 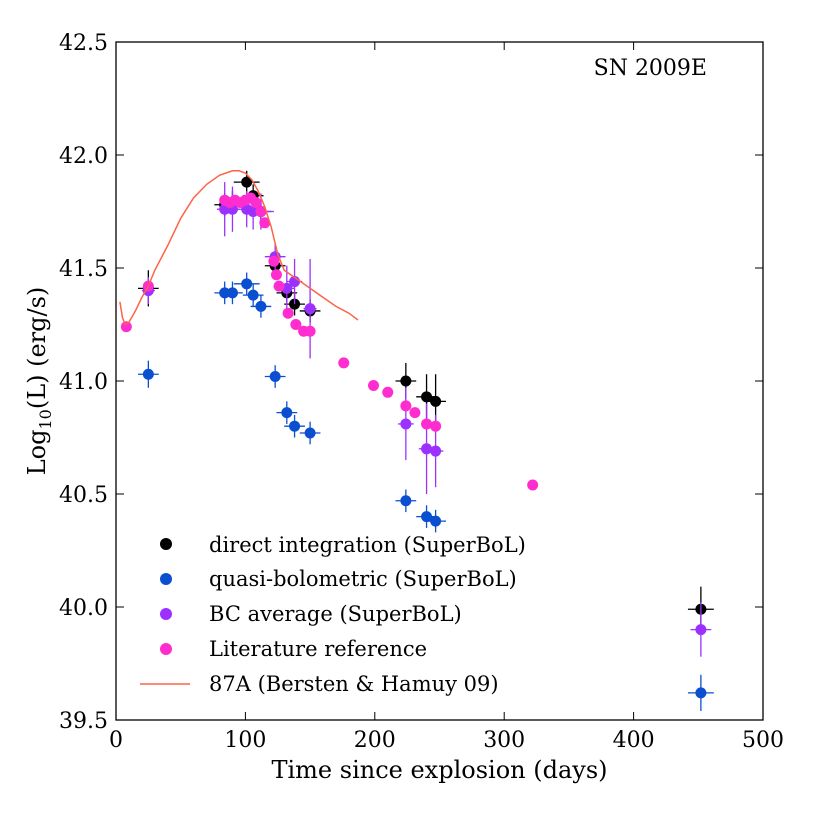 I want to click on series-line-87a, so click(x=239, y=248).